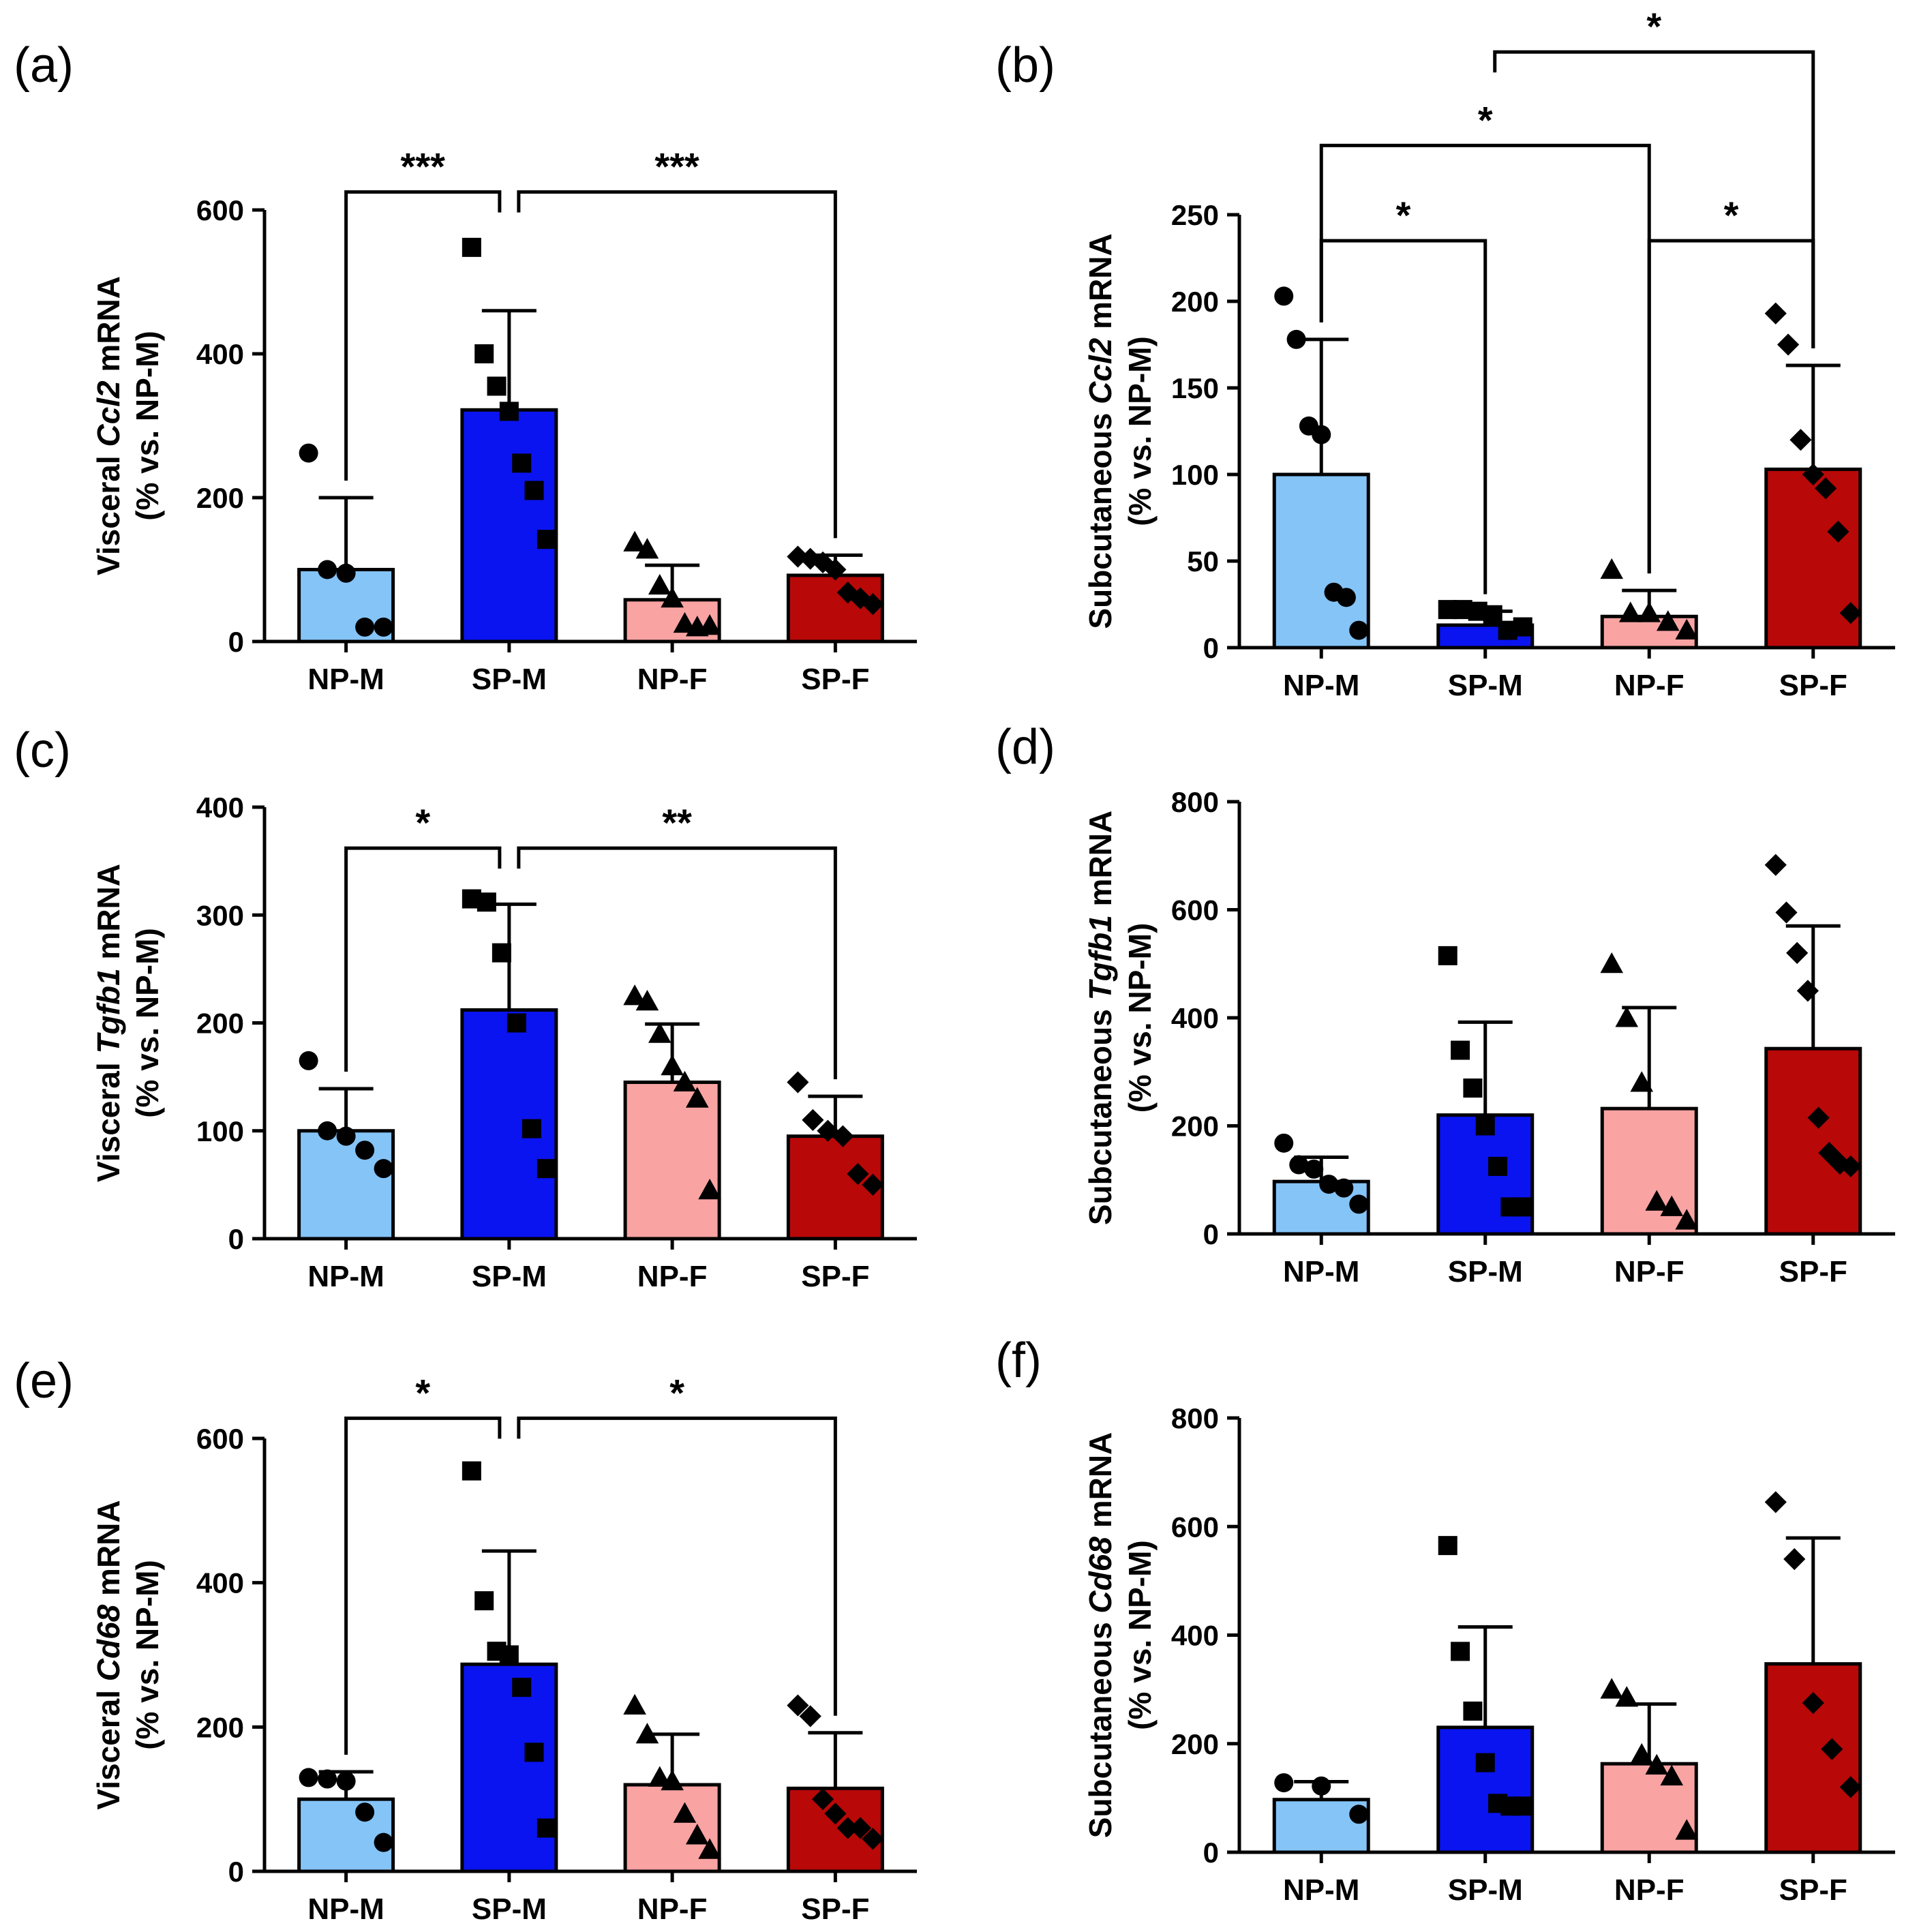  Describe the element at coordinates (44, 1381) in the screenshot. I see `panel-label: (e)` at that location.